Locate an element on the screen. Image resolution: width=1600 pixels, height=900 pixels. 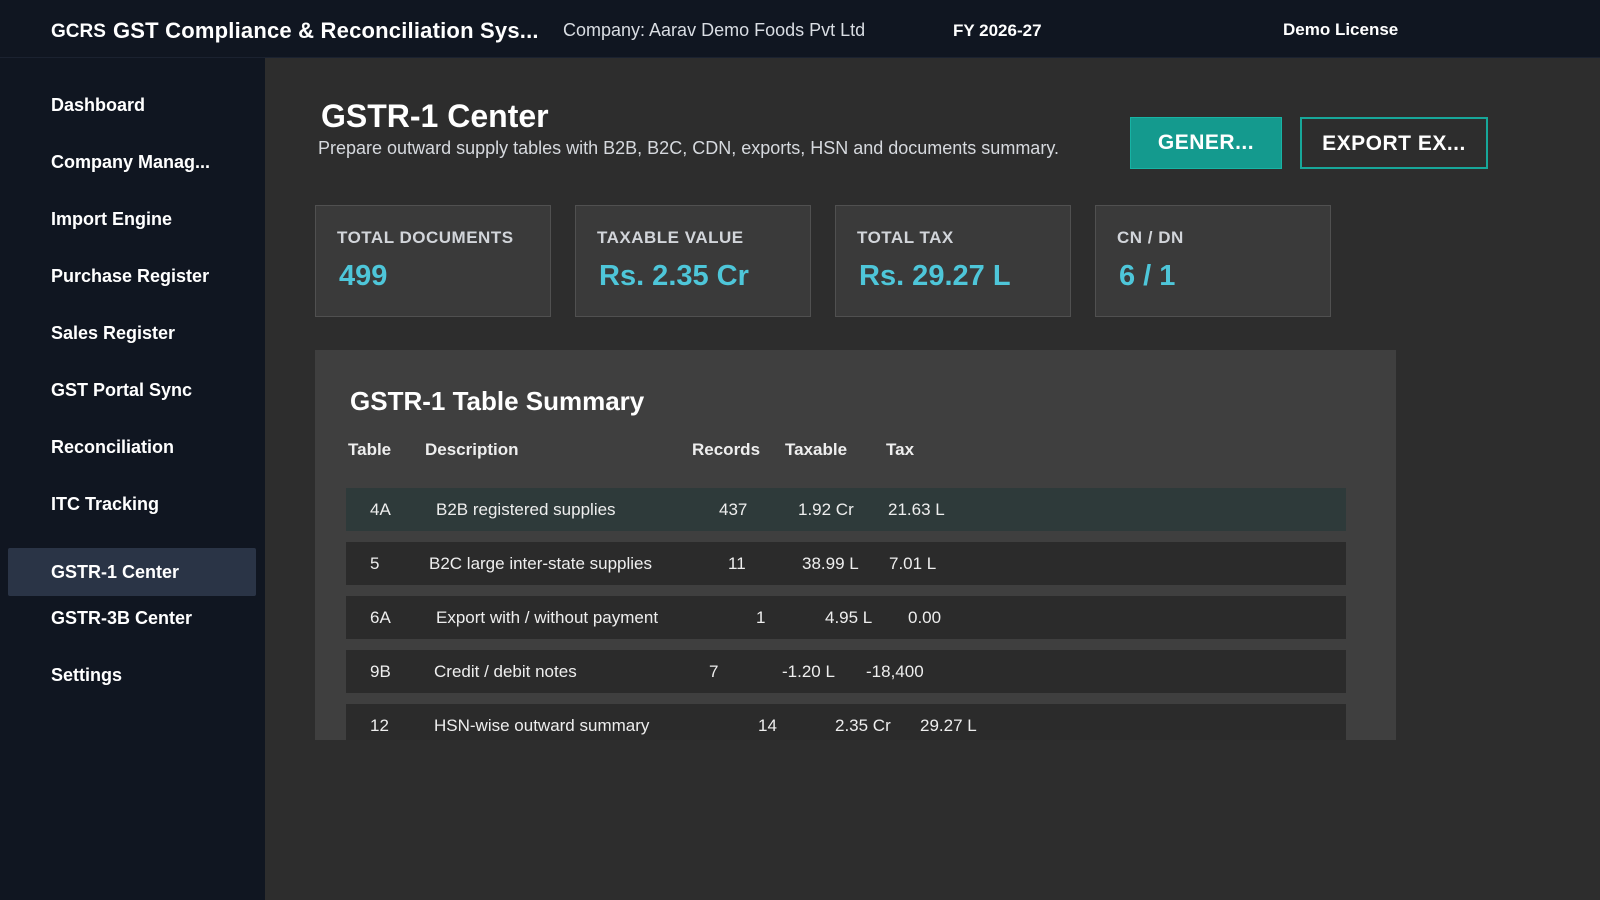
sidebar-item-sales-register: Sales Register is located at coordinates (113, 333).